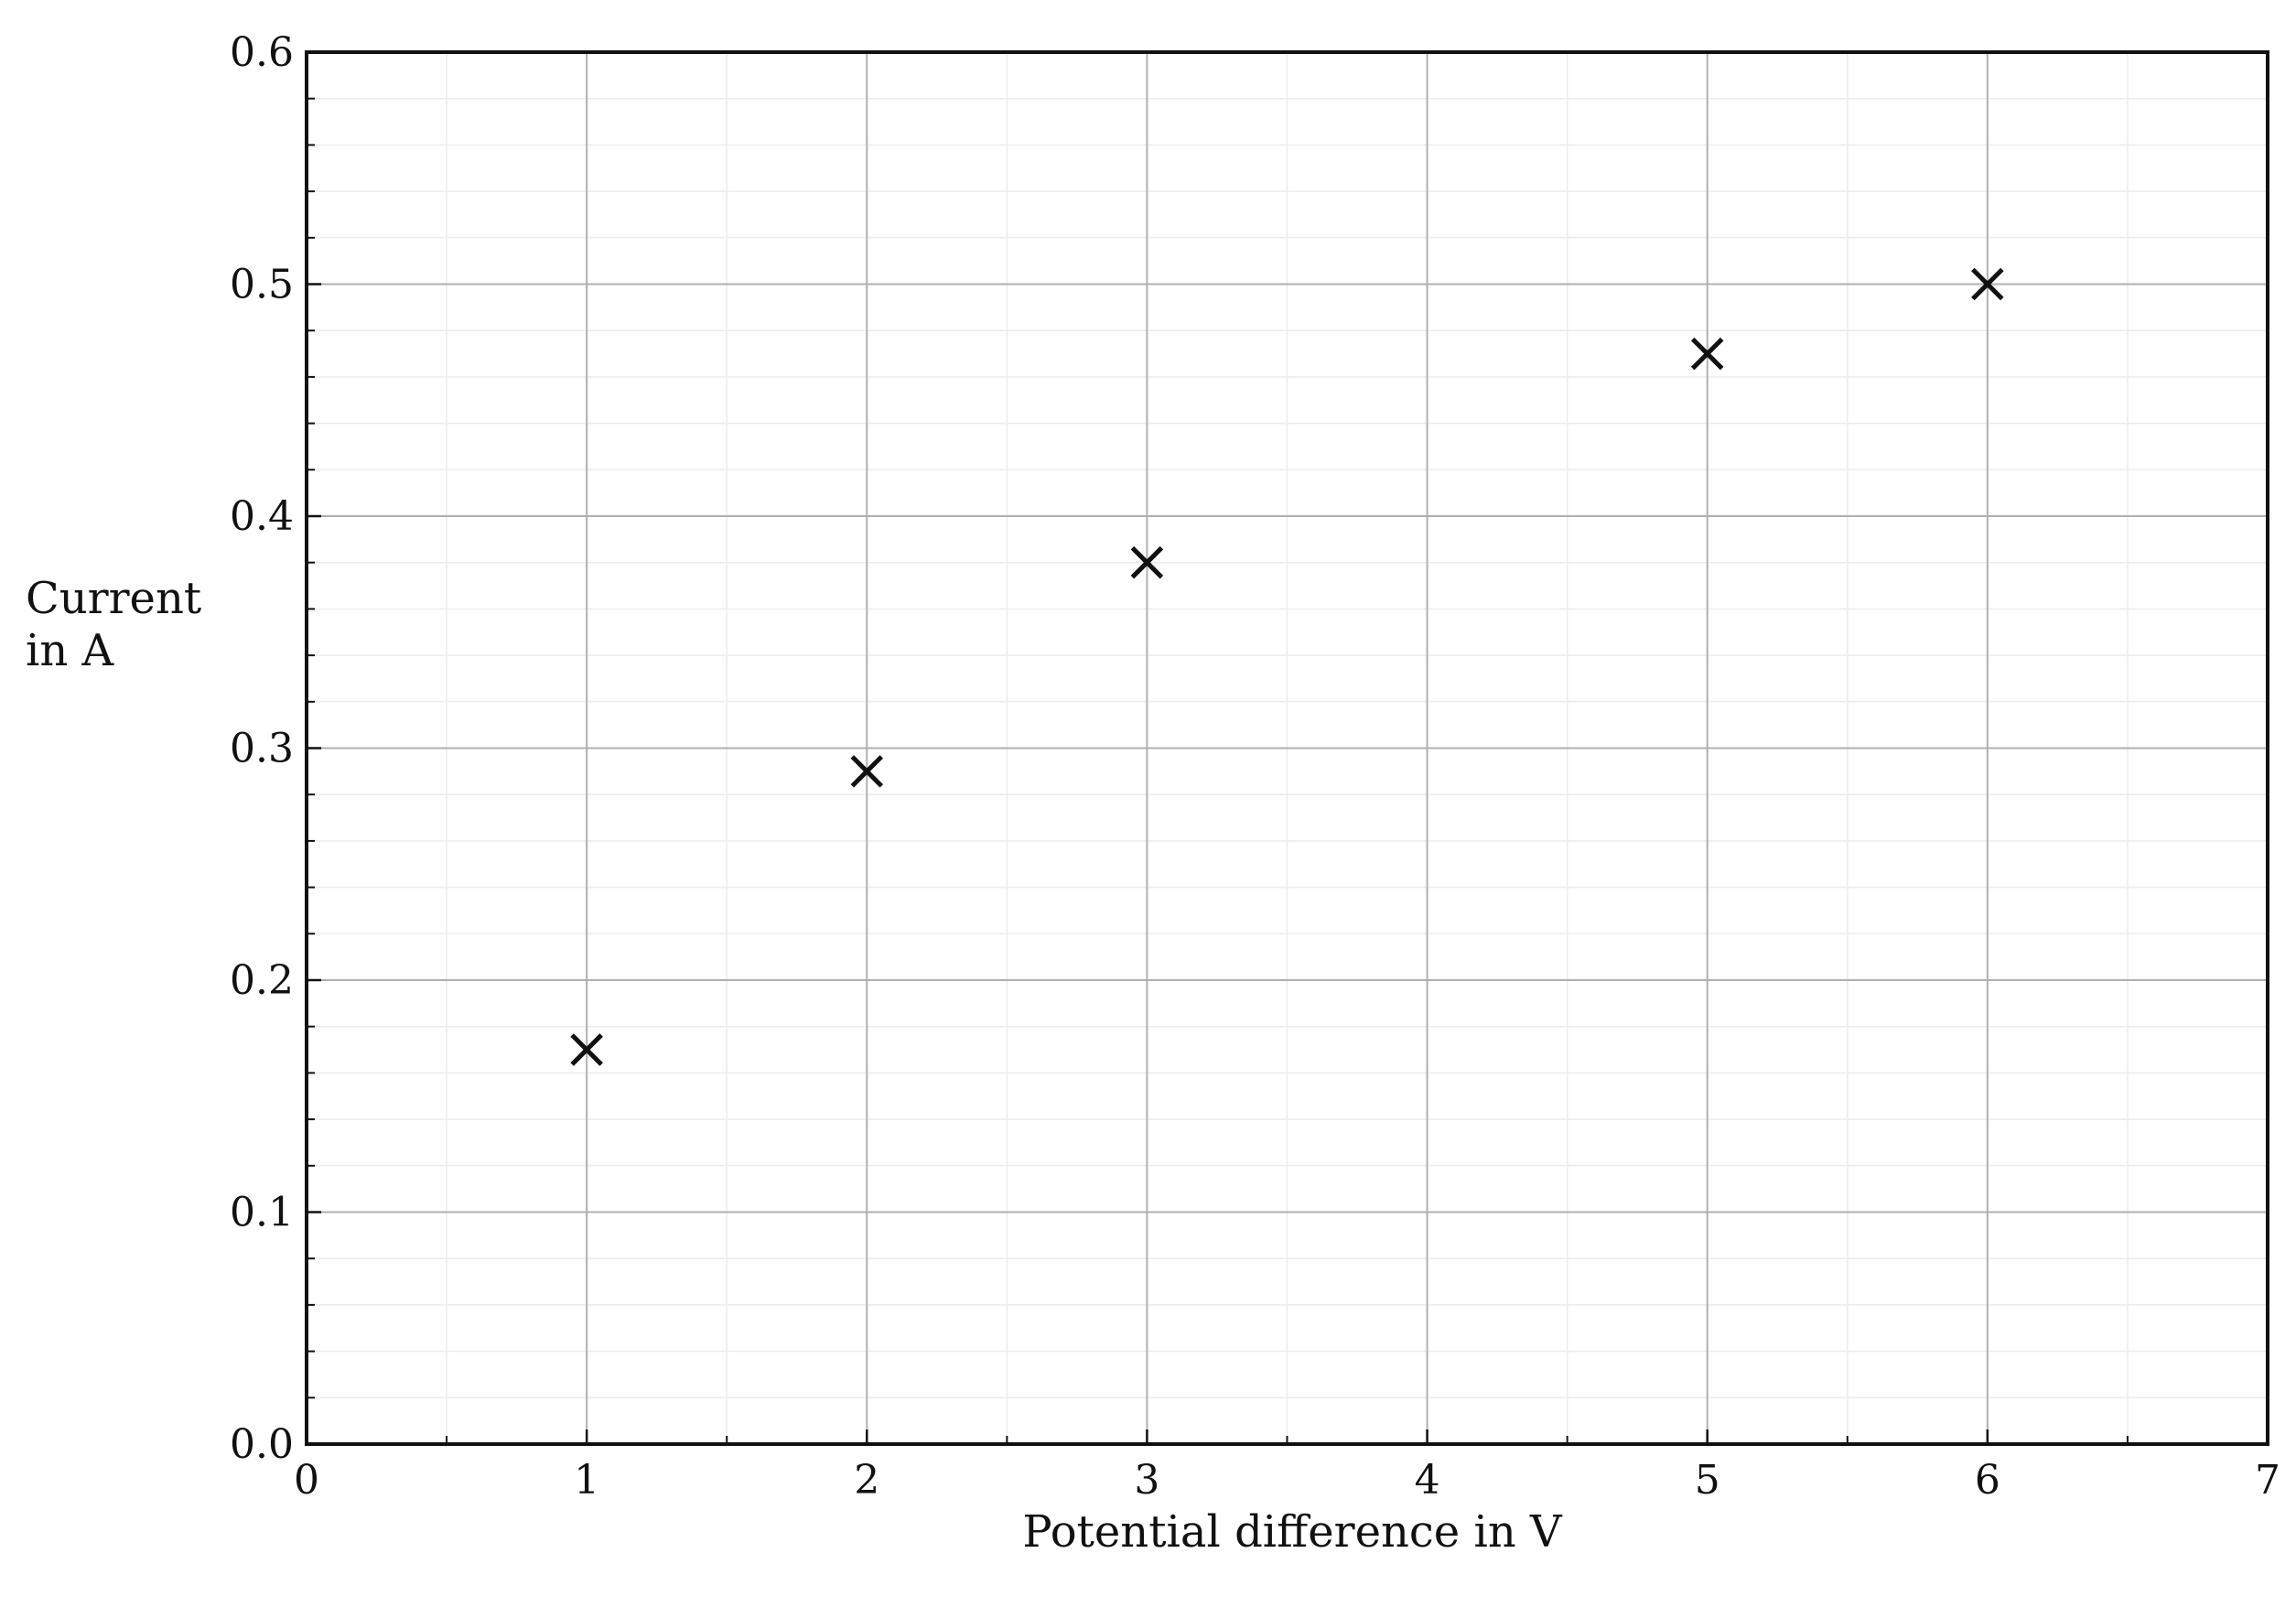 The width and height of the screenshot is (2296, 1607). Describe the element at coordinates (1988, 1480) in the screenshot. I see `x-tick-label: 6` at that location.